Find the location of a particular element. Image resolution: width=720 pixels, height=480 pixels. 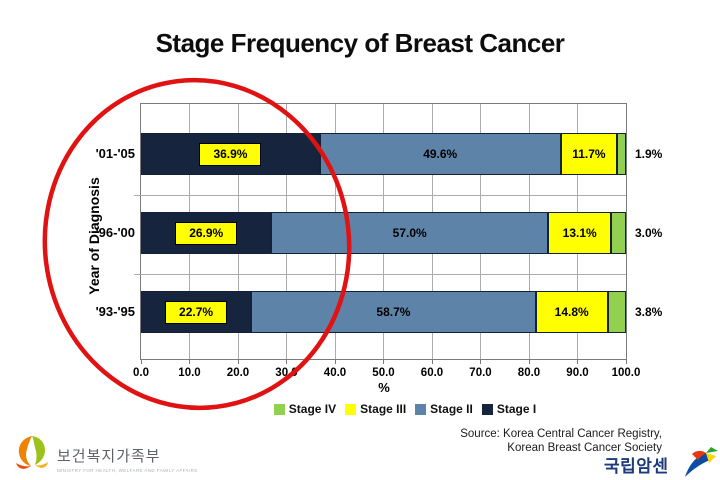

legend-item-stage-ii: Stage II is located at coordinates (444, 409).